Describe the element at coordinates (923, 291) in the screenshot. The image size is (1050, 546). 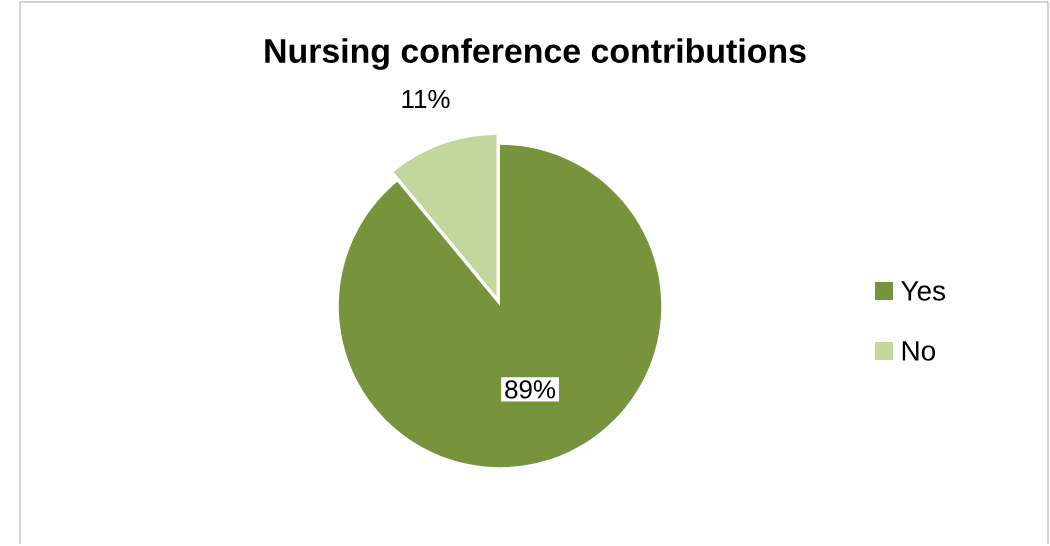
I see `legend-label: Yes` at that location.